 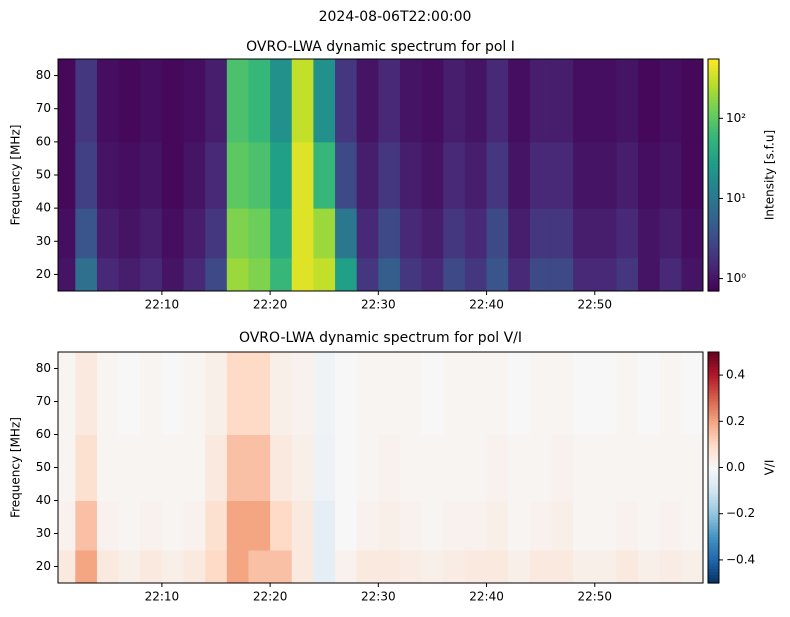 What do you see at coordinates (43, 401) in the screenshot?
I see `y-tick-label: 70` at bounding box center [43, 401].